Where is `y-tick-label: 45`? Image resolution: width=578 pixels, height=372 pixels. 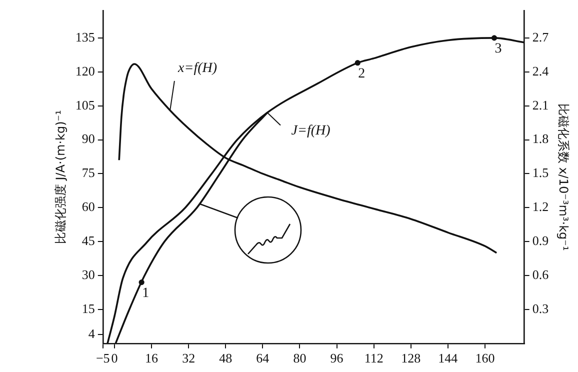
y-tick-label: 45 is located at coordinates (88, 240).